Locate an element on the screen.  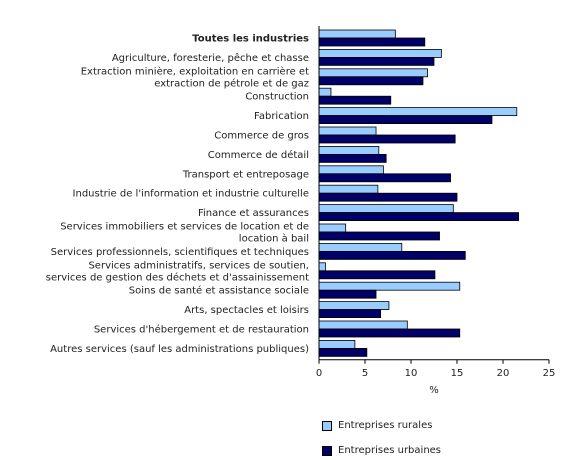
legend-swatch-rural is located at coordinates (327, 425).